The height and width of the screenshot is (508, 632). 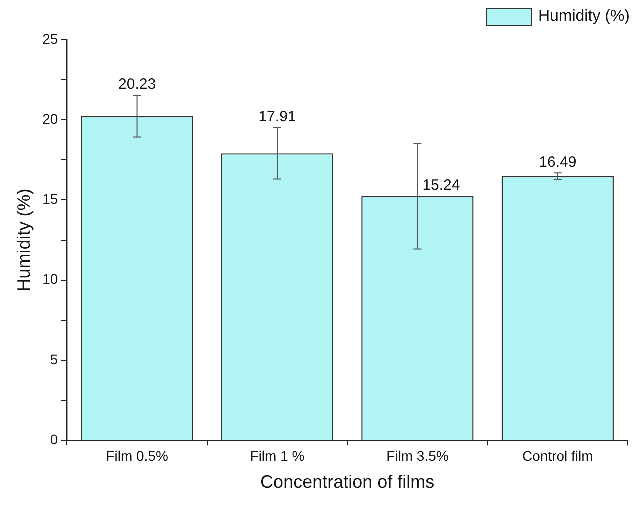 I want to click on data-label: 17.91, so click(x=277, y=117).